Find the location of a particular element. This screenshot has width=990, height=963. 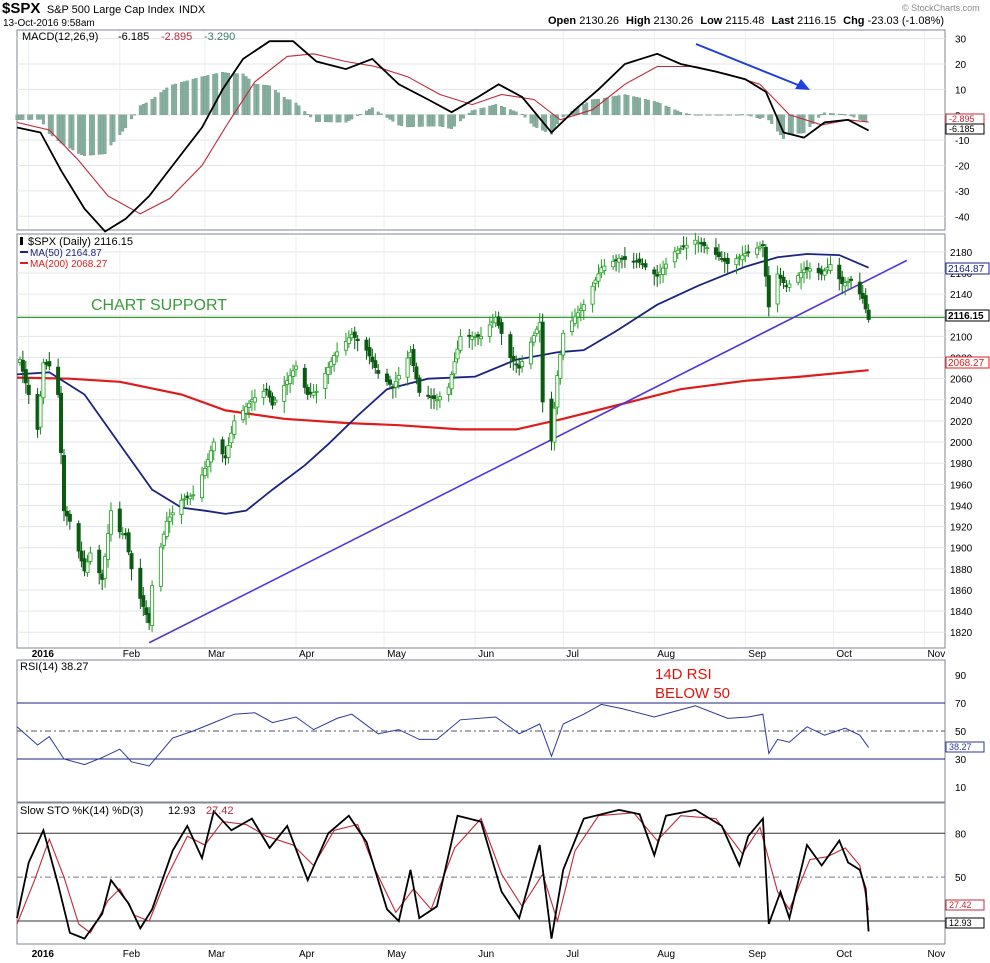

macd-tick-label: -20 is located at coordinates (962, 167).